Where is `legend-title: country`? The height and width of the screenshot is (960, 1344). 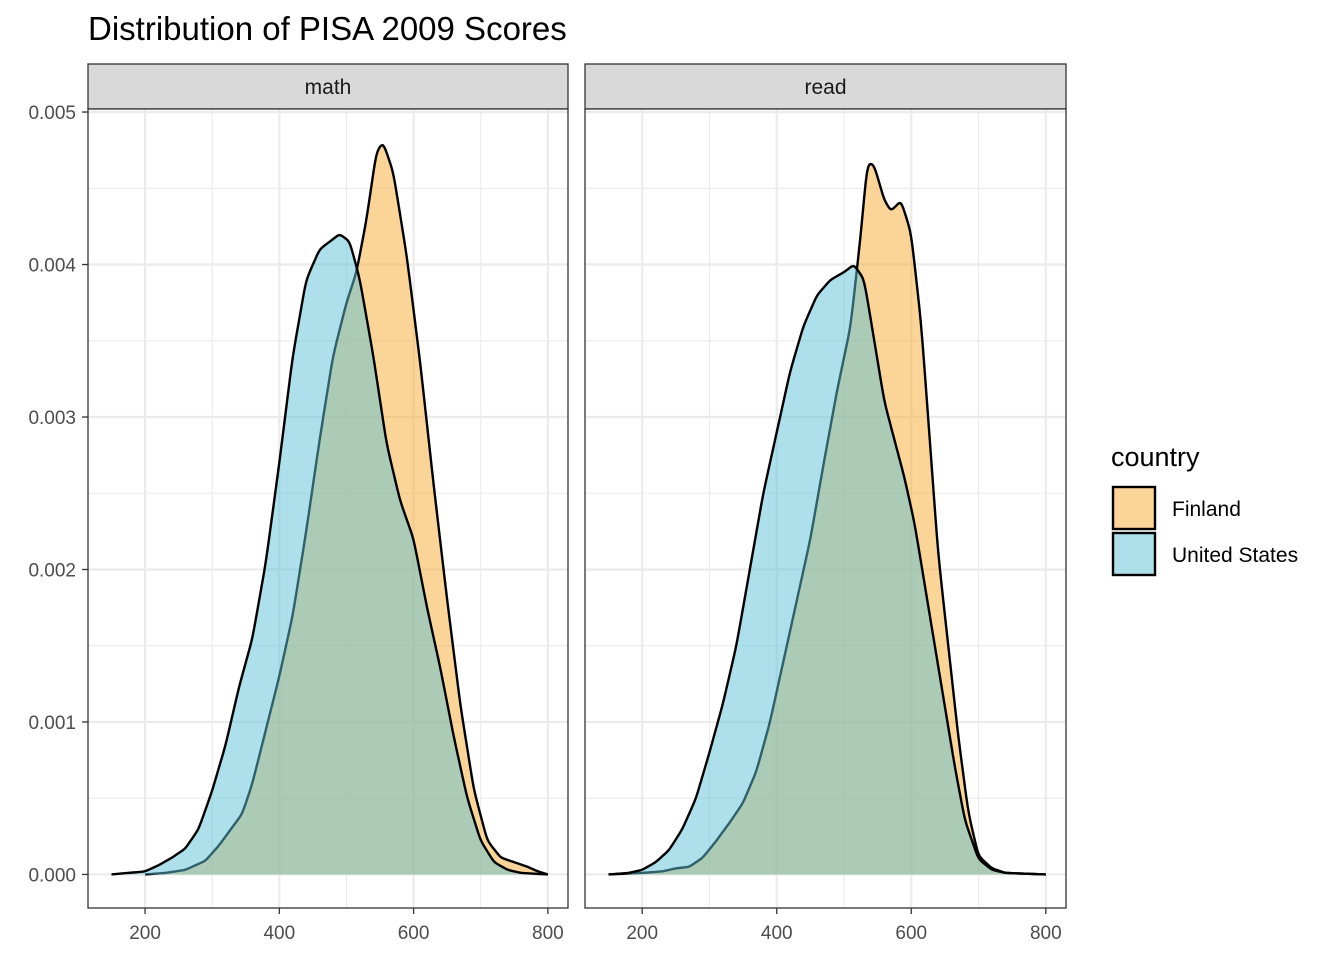 legend-title: country is located at coordinates (1155, 457).